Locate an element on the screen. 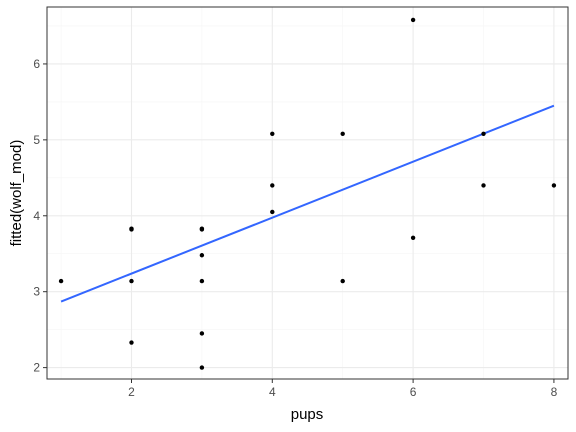  y-tick-label: 4 is located at coordinates (36, 216).